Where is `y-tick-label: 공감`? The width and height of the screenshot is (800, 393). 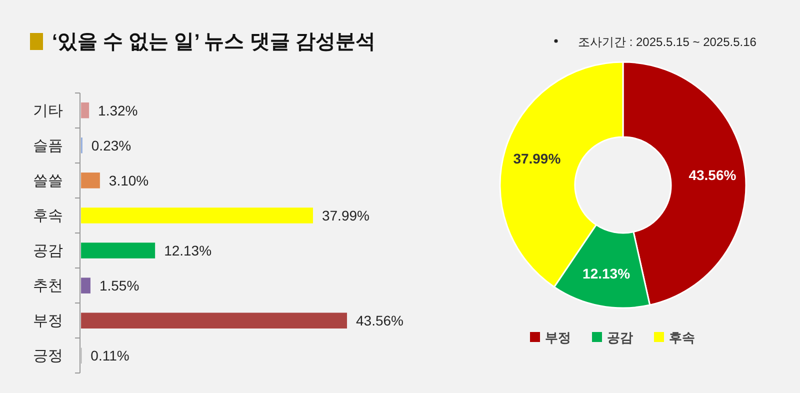 y-tick-label: 공감 is located at coordinates (48, 251).